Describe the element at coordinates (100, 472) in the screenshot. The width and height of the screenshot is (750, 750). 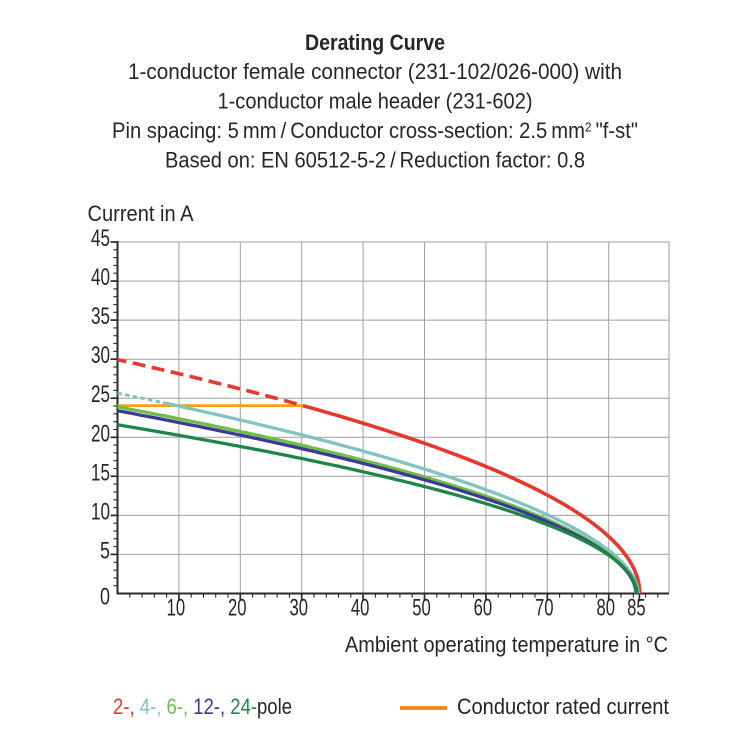
I see `svg-text: 15` at that location.